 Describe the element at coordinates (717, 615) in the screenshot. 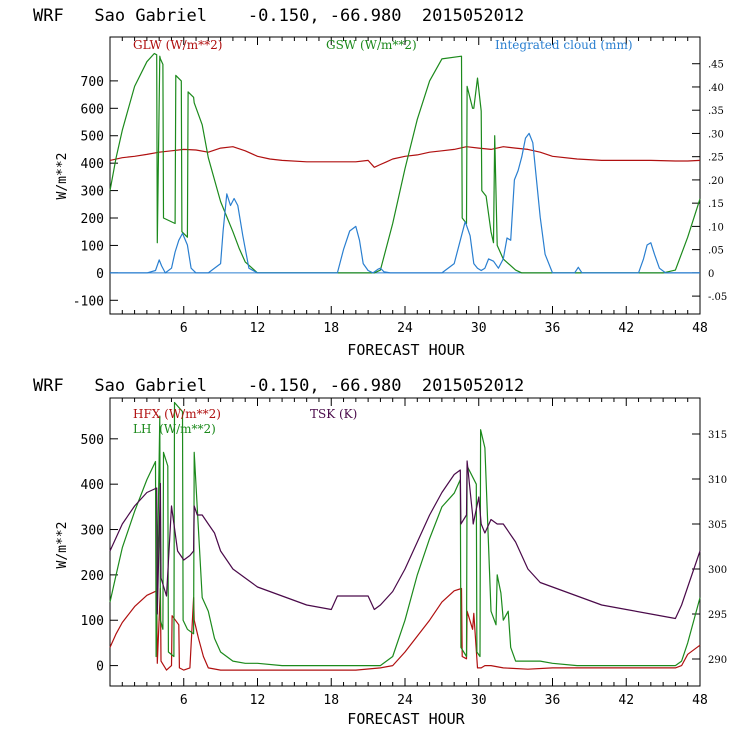

I see `chart-2-y2tick-label: 295` at that location.